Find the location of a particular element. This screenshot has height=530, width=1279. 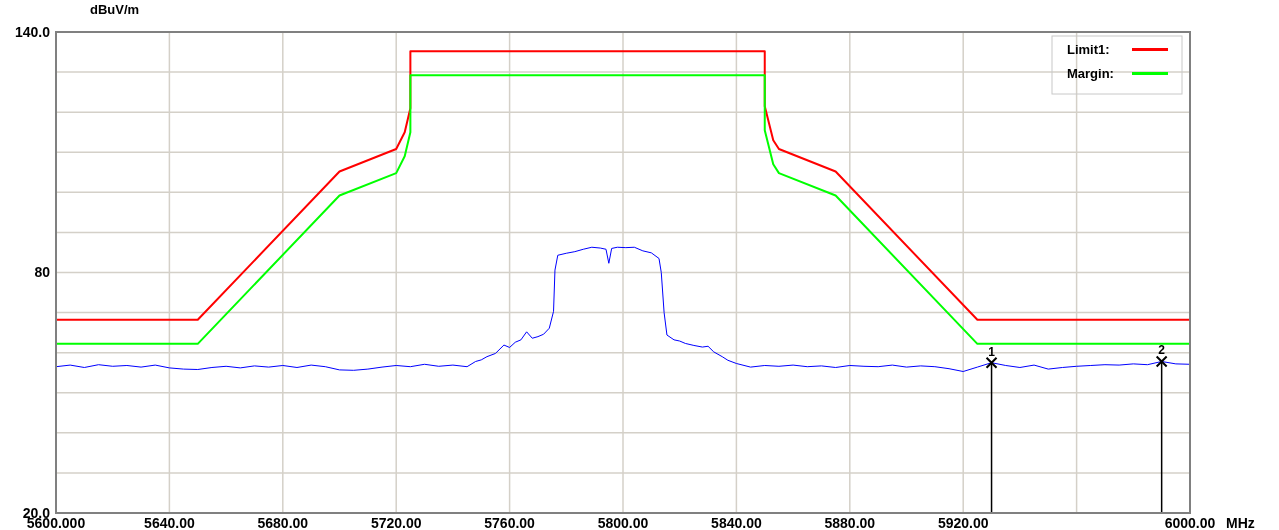

x-axis-title: MHz is located at coordinates (1240, 522).